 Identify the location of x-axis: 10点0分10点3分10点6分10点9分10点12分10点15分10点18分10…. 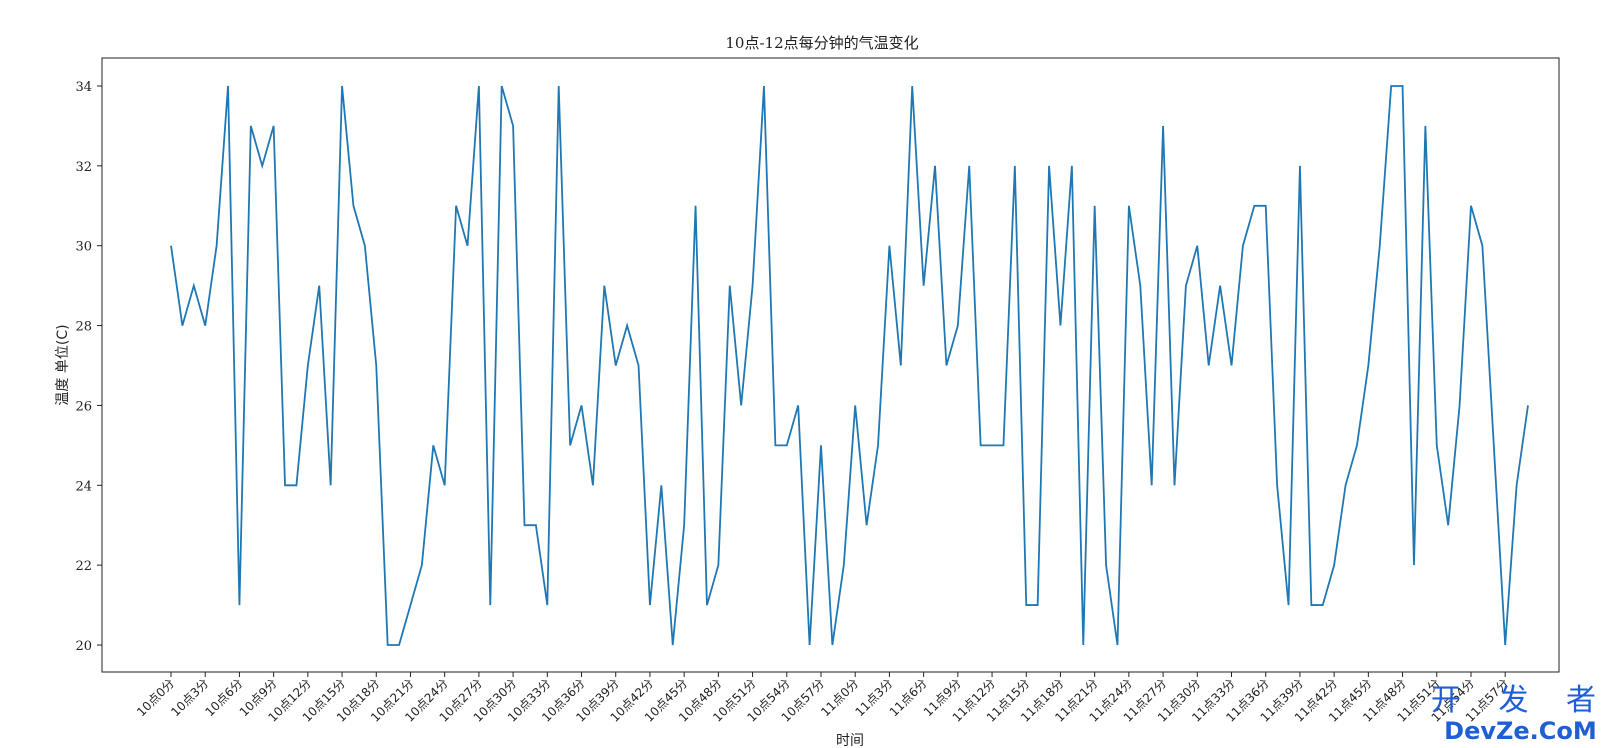
(822, 698).